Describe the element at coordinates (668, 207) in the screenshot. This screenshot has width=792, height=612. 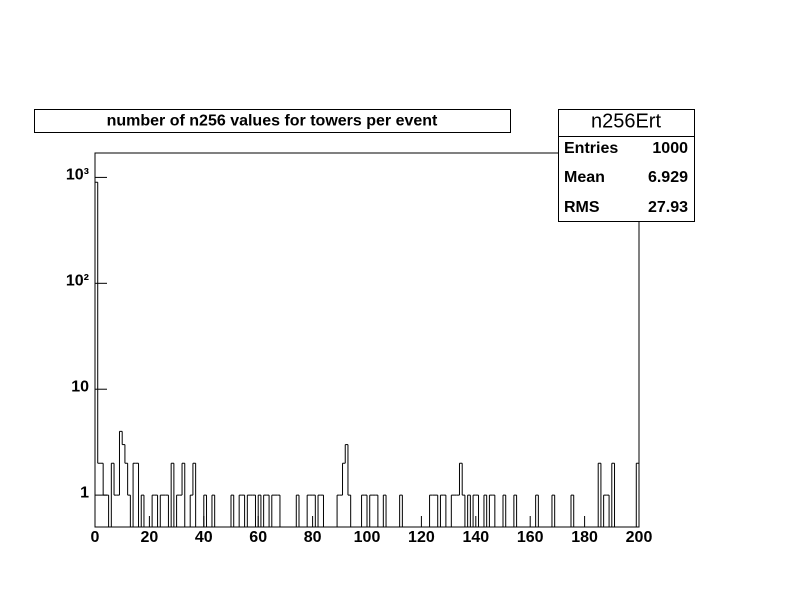
I see `stats-value: 27.93` at that location.